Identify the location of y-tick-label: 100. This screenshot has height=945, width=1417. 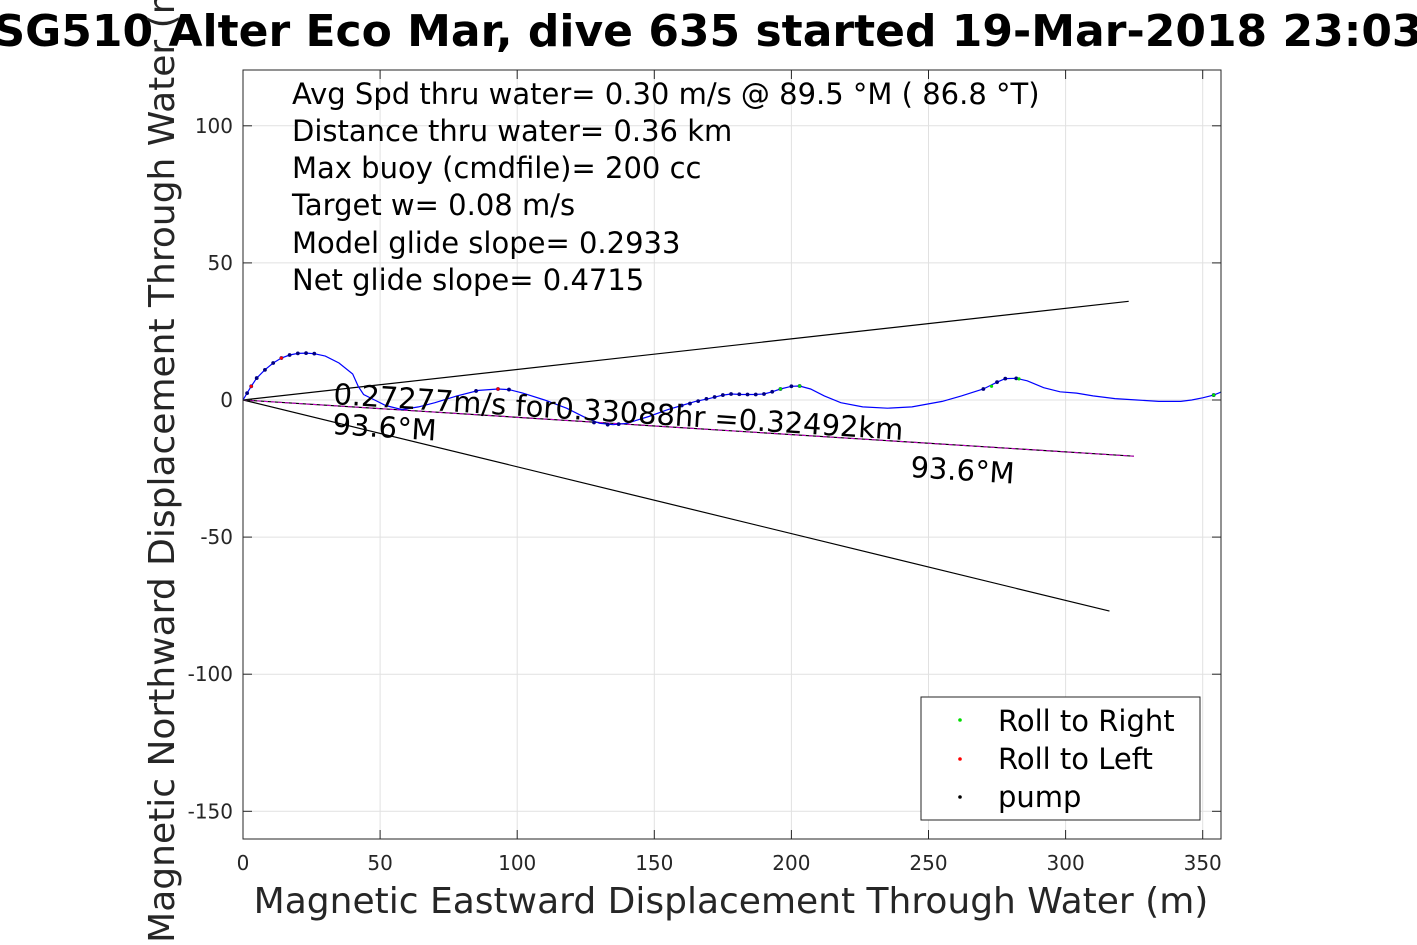
(214, 126).